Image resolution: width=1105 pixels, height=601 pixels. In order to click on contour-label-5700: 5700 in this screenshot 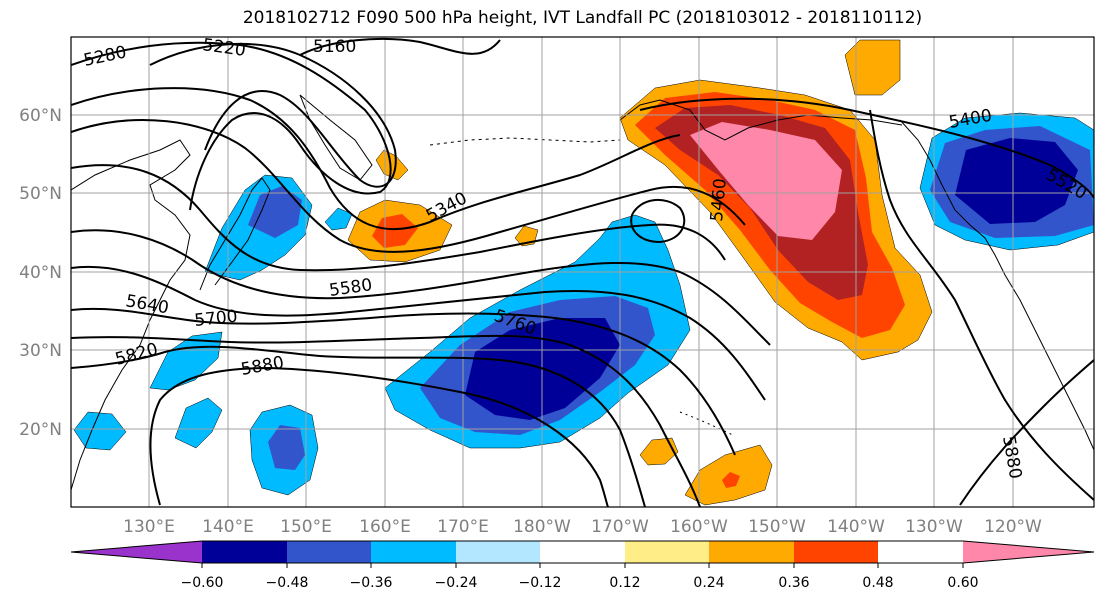, I will do `click(215, 319)`.